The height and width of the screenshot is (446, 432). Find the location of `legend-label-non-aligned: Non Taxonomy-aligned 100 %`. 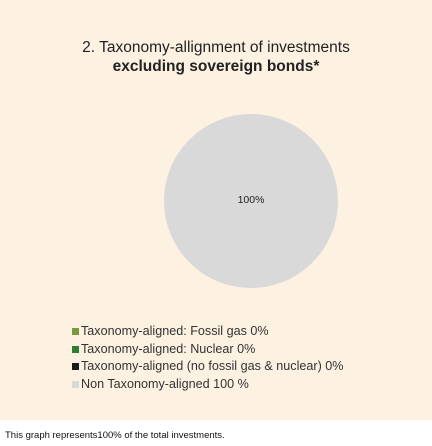

legend-label-non-aligned: Non Taxonomy-aligned 100 % is located at coordinates (165, 383).